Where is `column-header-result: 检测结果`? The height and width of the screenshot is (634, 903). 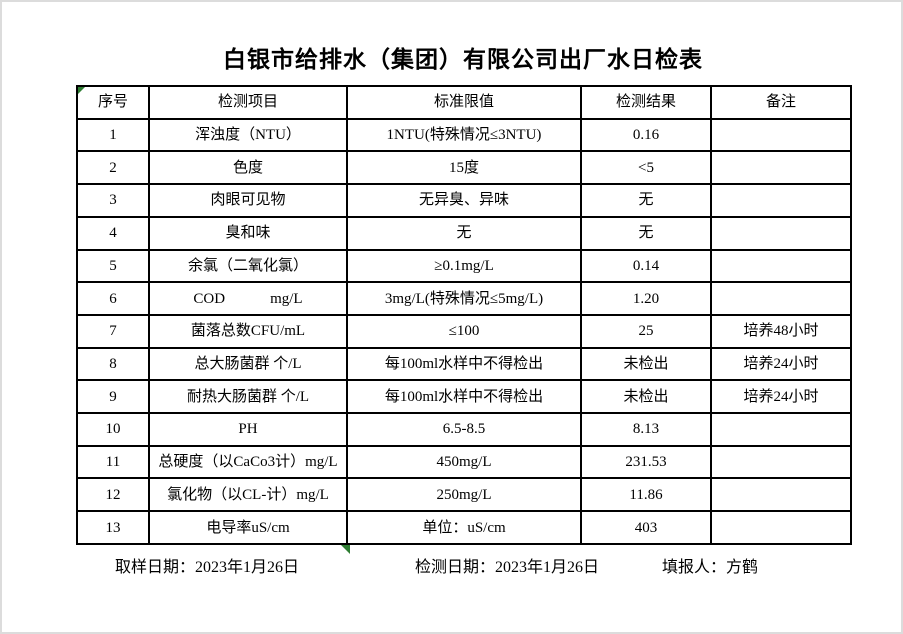
column-header-result: 检测结果 is located at coordinates (646, 102).